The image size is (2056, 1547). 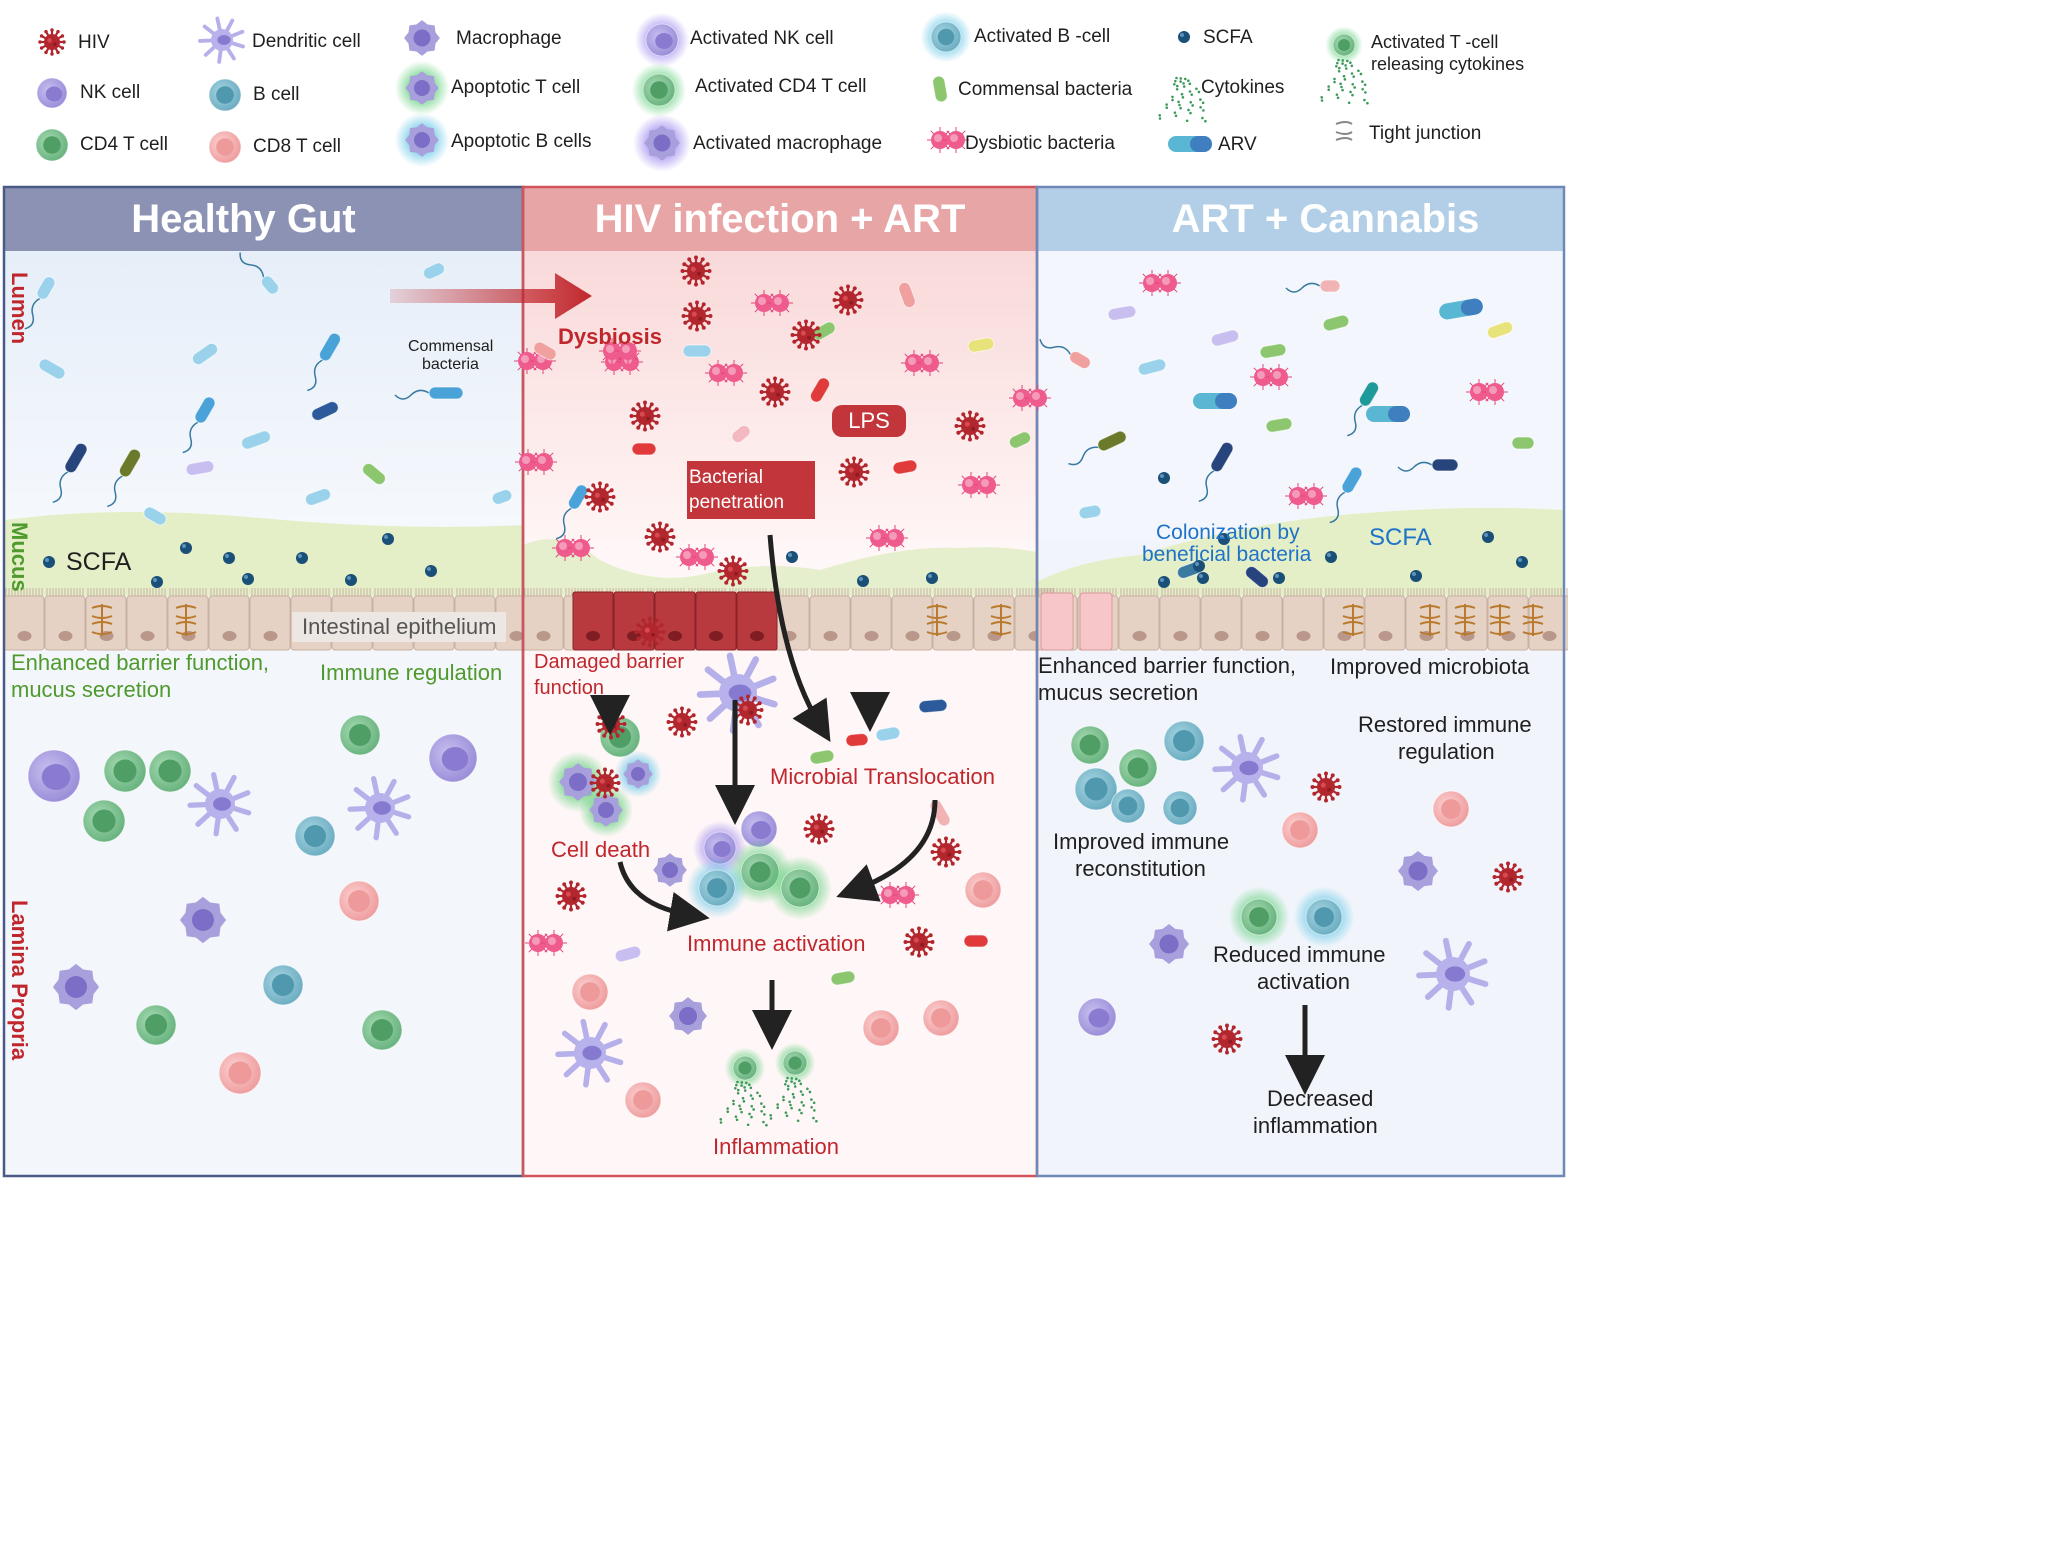 What do you see at coordinates (1430, 666) in the screenshot?
I see `improved-microbiota-label: Improved microbiota` at bounding box center [1430, 666].